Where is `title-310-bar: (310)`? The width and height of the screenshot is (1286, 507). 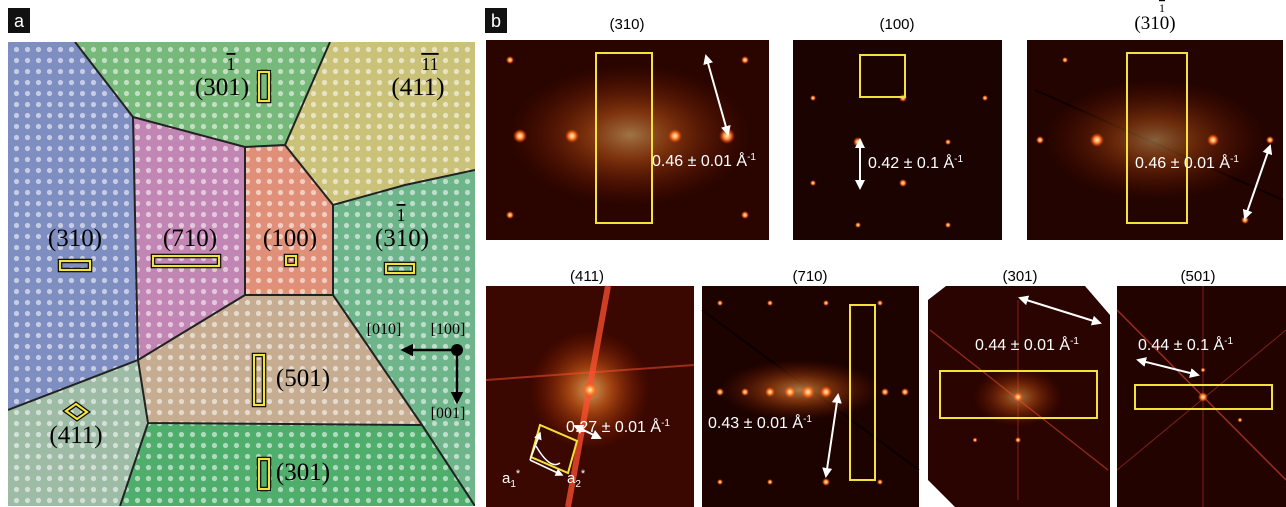 title-310-bar: (310) is located at coordinates (1154, 23).